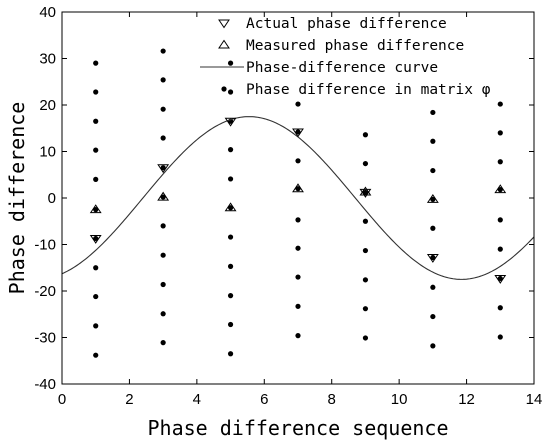 Image resolution: width=550 pixels, height=443 pixels. I want to click on legend-label: Measured phase difference, so click(355, 46).